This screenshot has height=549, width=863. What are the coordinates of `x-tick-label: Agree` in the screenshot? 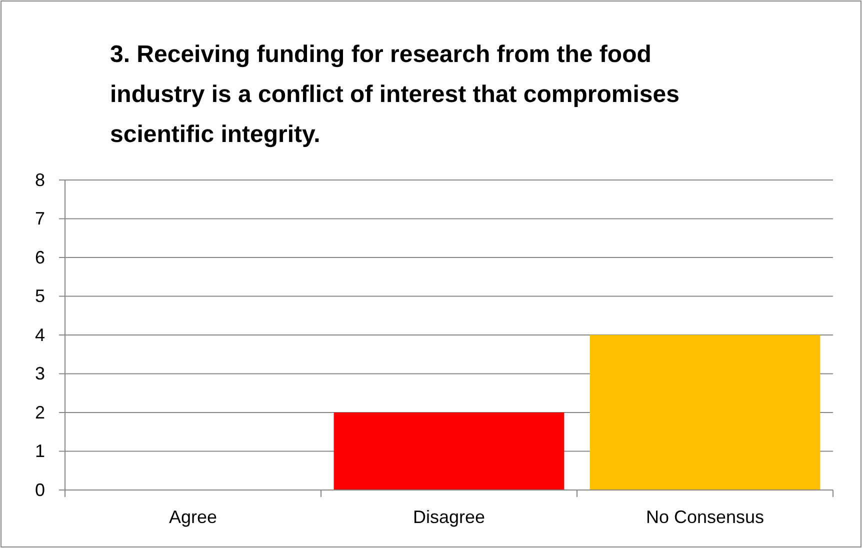 It's located at (193, 516).